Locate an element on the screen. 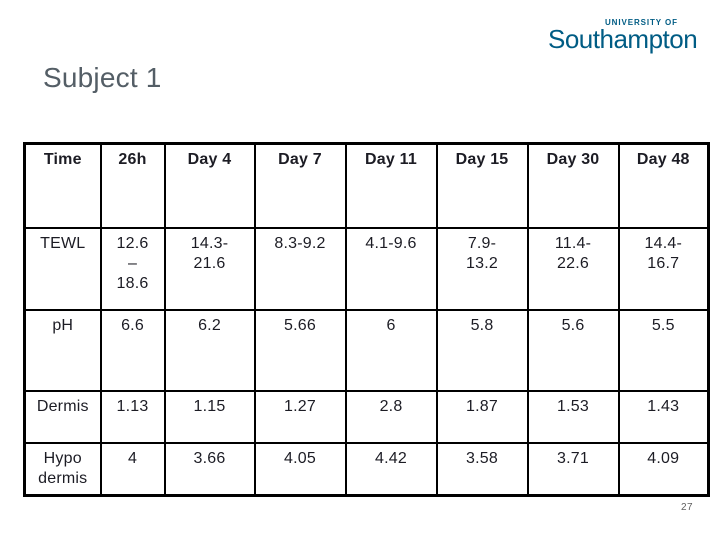  table-cell: 6 is located at coordinates (391, 350).